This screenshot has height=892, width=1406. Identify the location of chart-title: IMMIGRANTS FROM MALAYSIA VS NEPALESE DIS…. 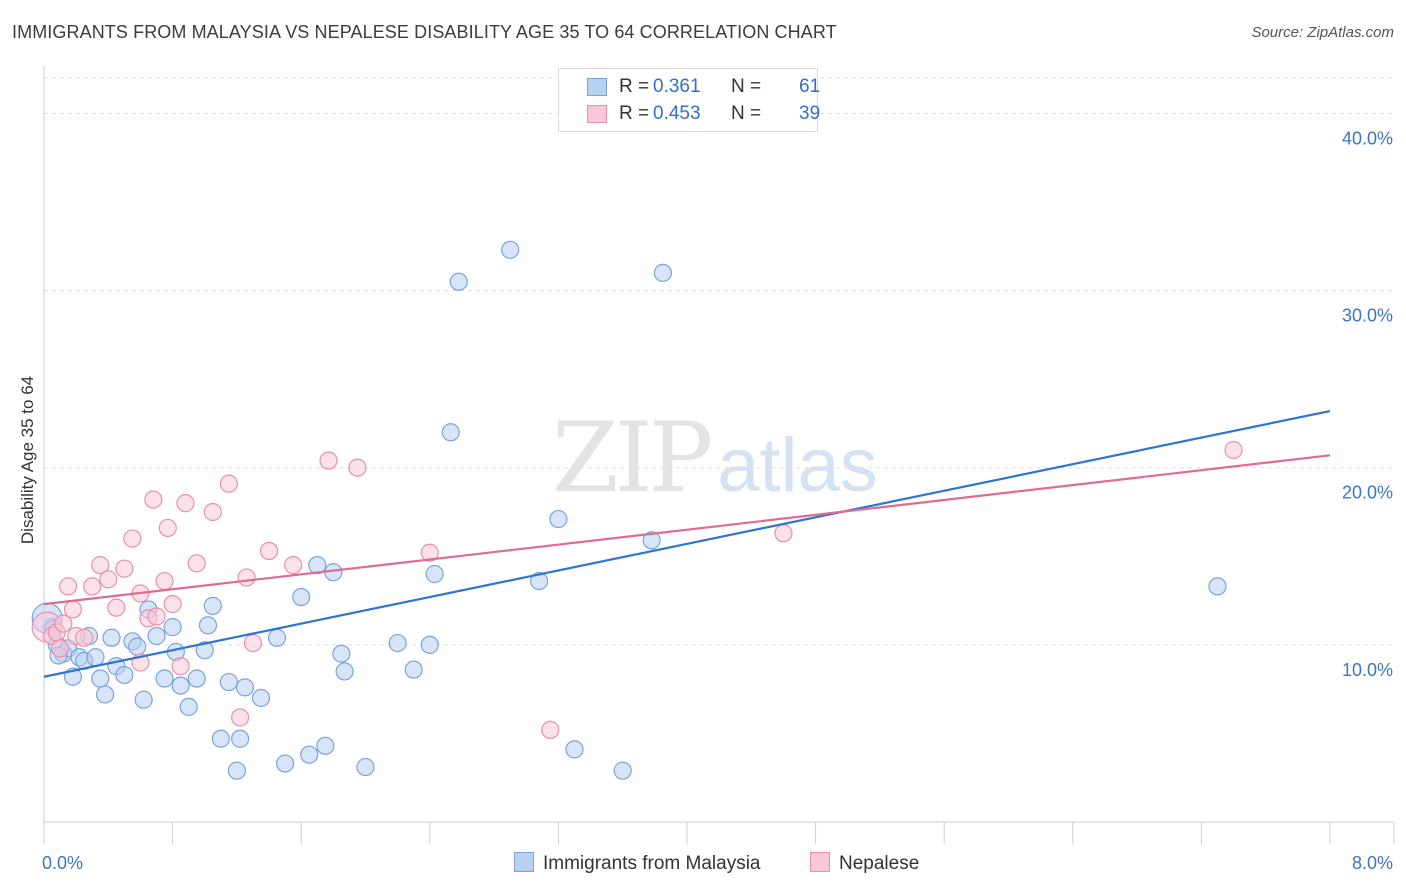
(424, 32).